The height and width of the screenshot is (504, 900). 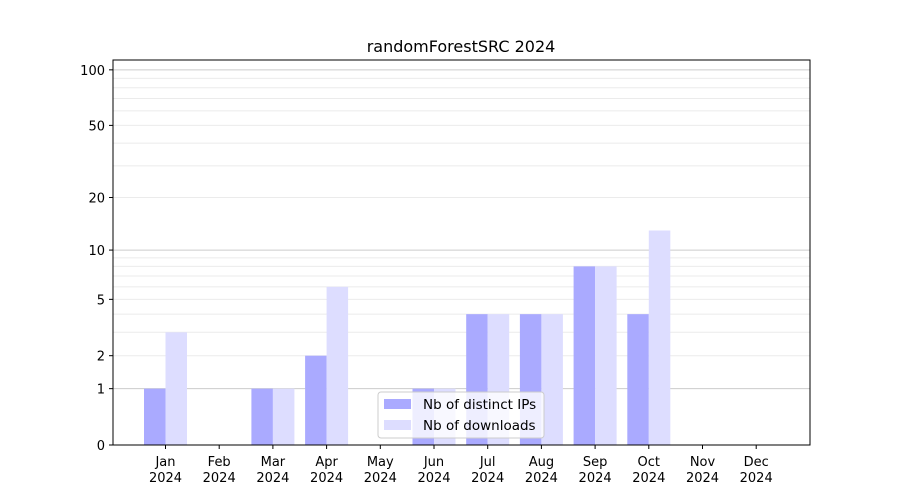 What do you see at coordinates (164, 462) in the screenshot?
I see `x-tick-label: Jan` at bounding box center [164, 462].